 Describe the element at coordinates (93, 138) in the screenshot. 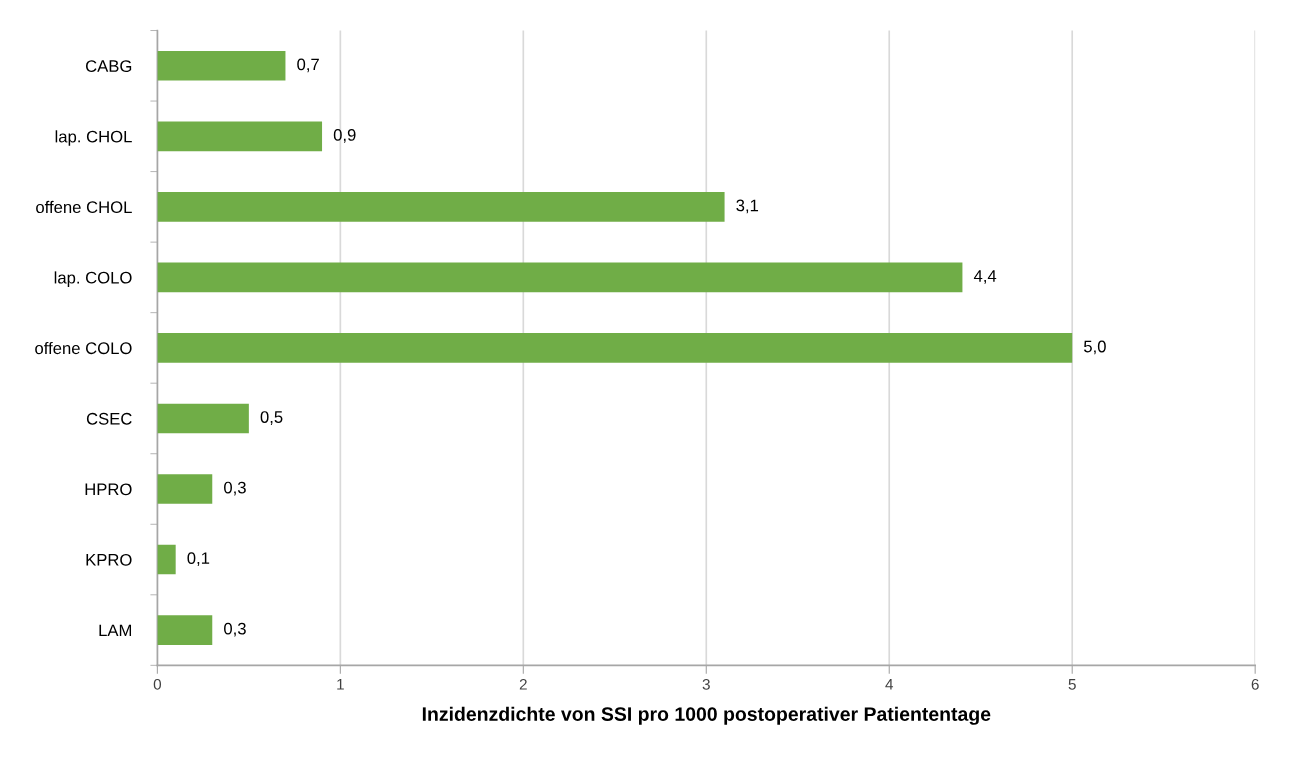

I see `y-tick-label: lap. CHOL` at that location.